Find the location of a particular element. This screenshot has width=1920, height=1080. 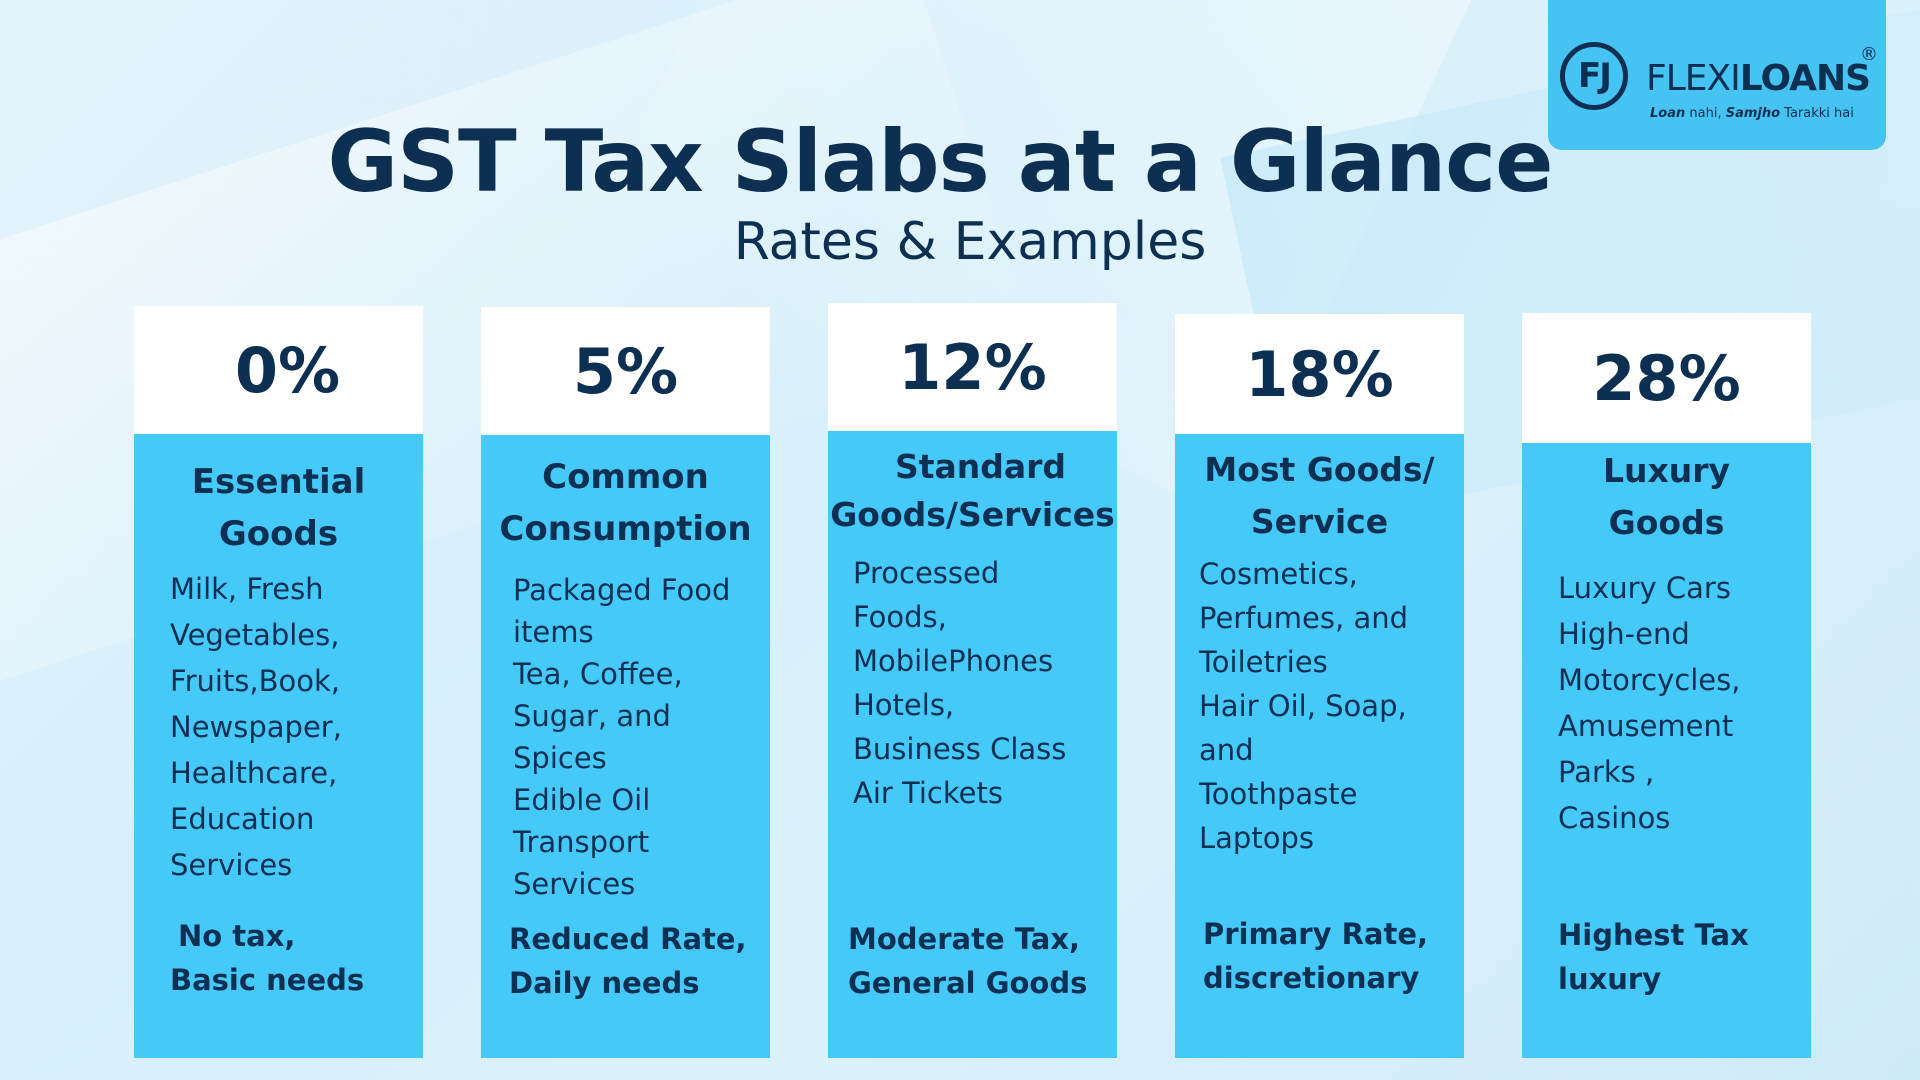

slab-item: Perfumes, and is located at coordinates (1304, 618).